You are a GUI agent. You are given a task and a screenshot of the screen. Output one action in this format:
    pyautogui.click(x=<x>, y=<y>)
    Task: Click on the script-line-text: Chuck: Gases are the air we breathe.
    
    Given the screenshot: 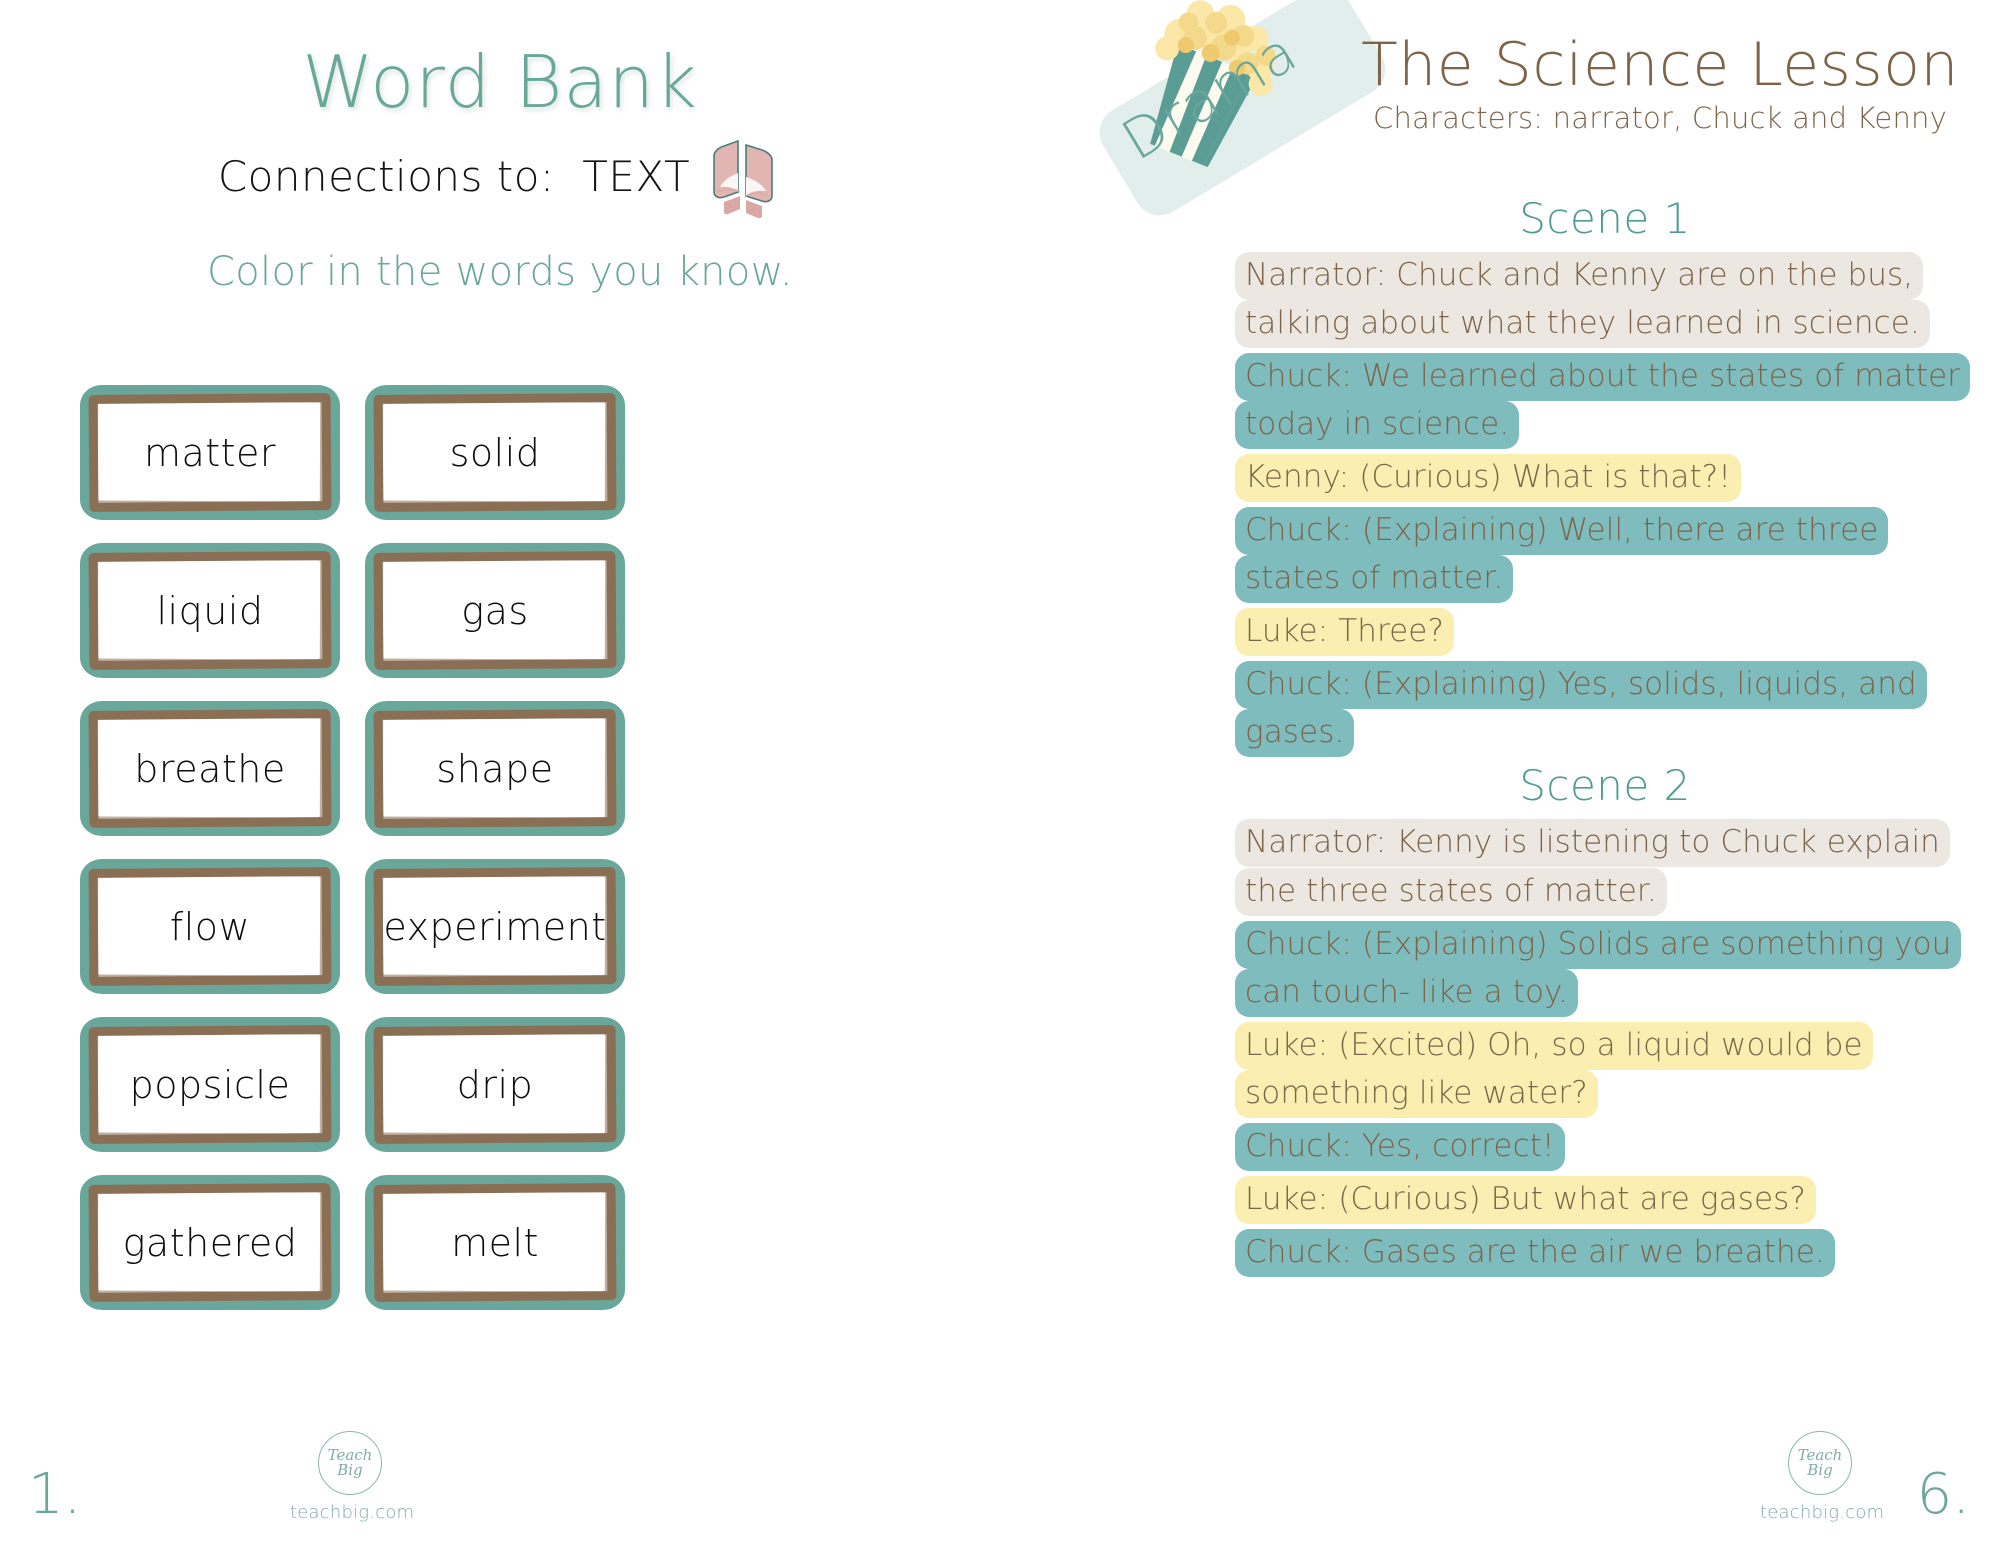 What is the action you would take?
    pyautogui.click(x=1535, y=1252)
    